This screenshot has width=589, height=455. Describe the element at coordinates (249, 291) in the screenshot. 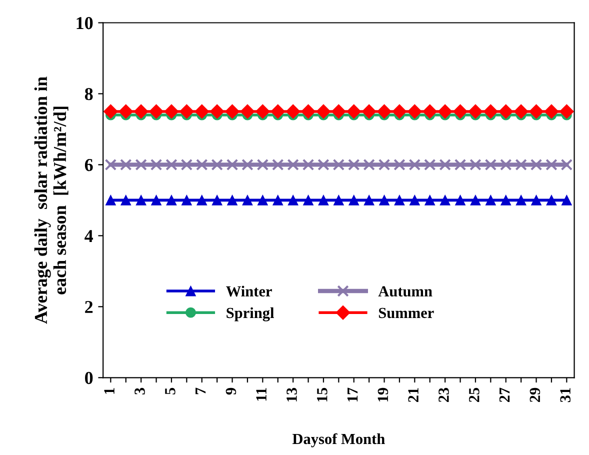

I see `legend-label: Winter` at that location.